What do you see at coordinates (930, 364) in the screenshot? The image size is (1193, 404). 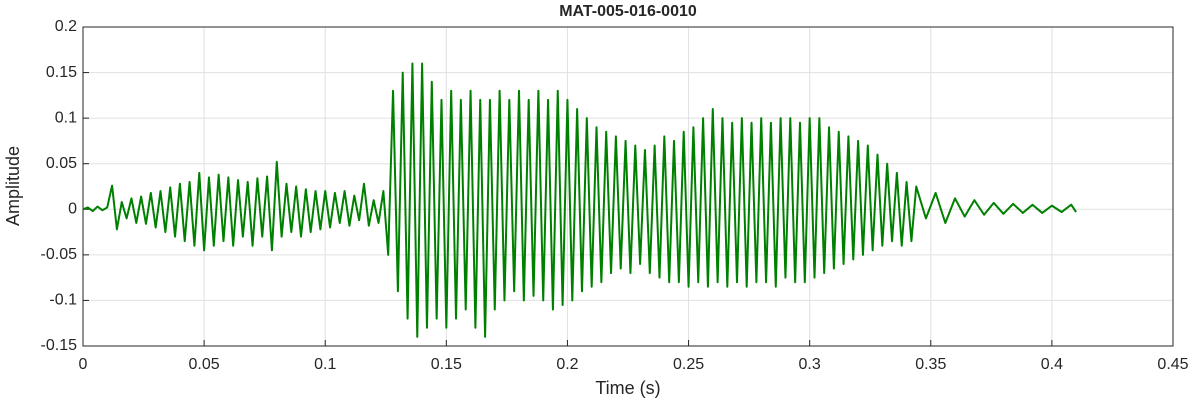 I see `x-tick-label: 0.35` at bounding box center [930, 364].